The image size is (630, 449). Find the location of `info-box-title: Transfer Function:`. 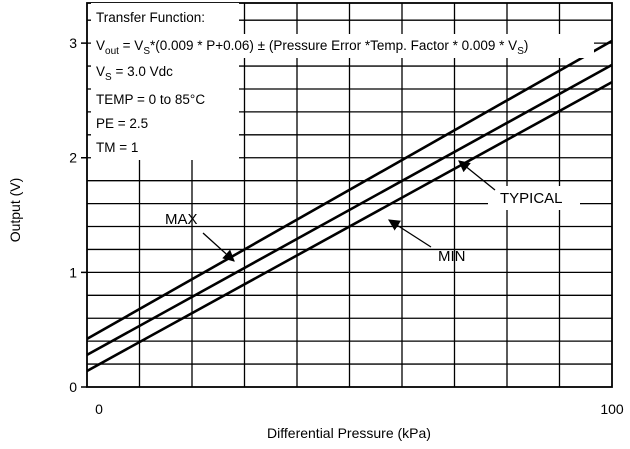

info-box-title: Transfer Function: is located at coordinates (150, 17).